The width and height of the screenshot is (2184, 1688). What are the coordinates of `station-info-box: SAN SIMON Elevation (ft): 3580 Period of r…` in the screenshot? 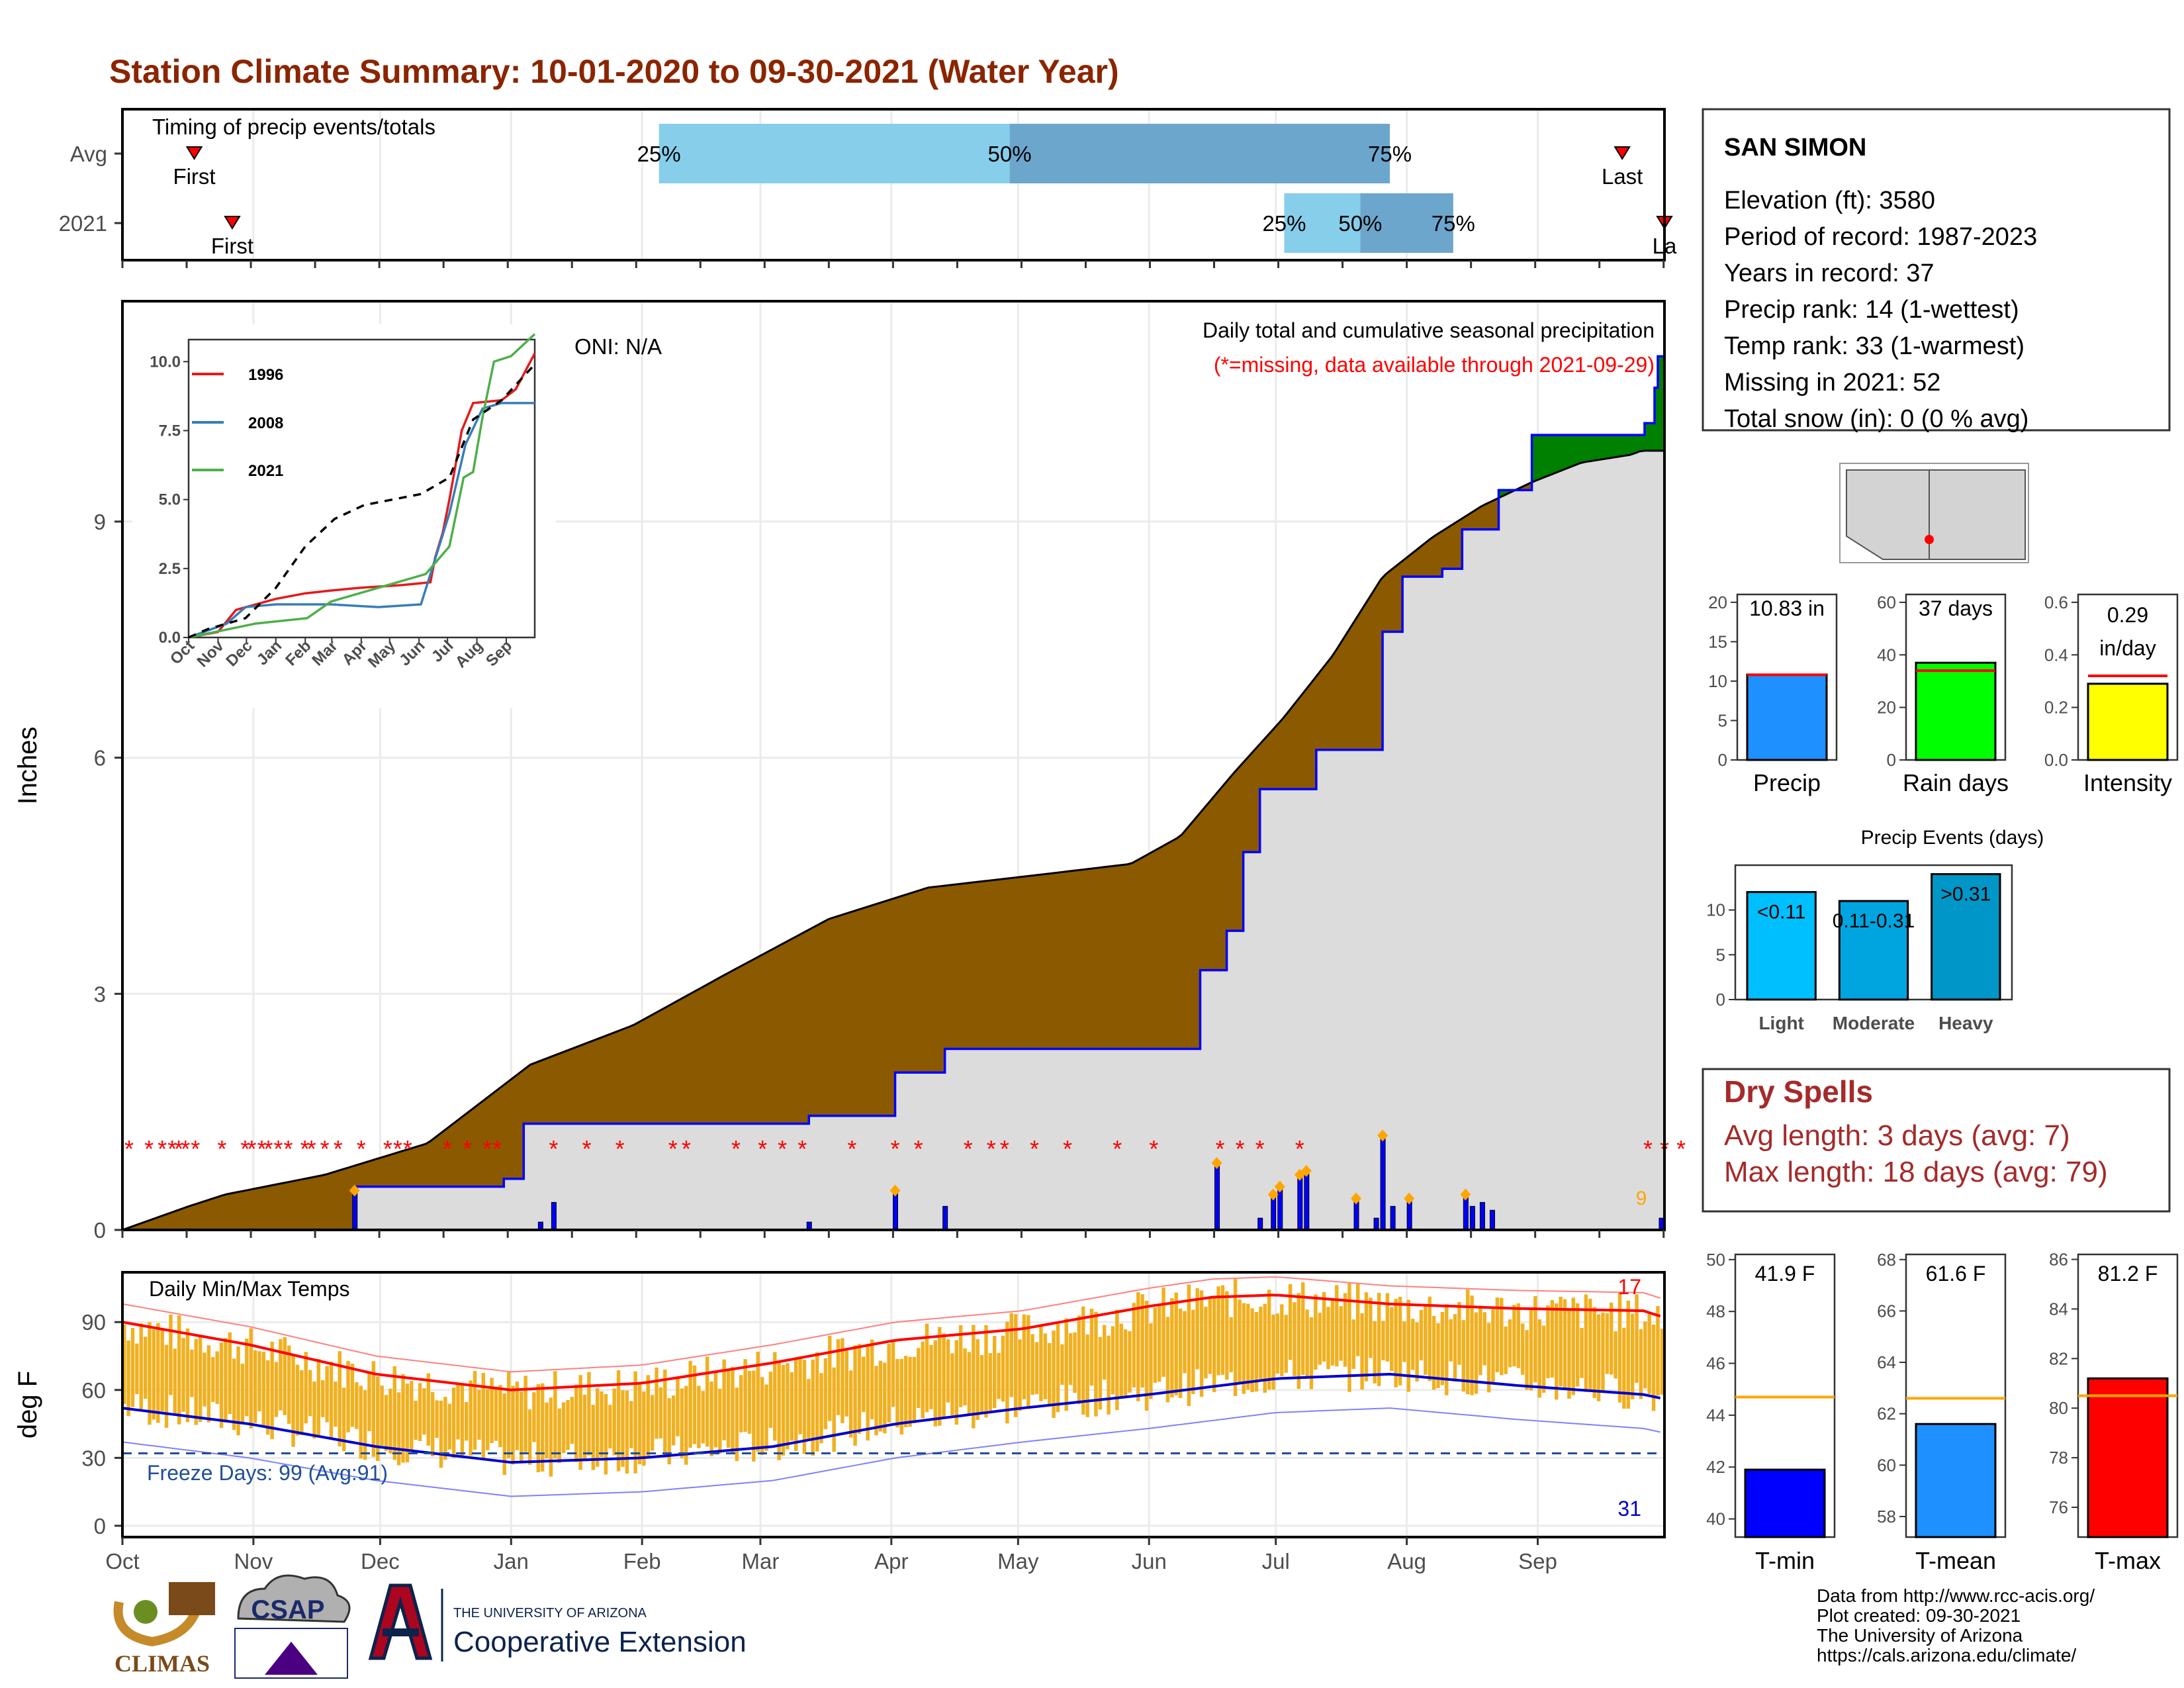 It's located at (1937, 270).